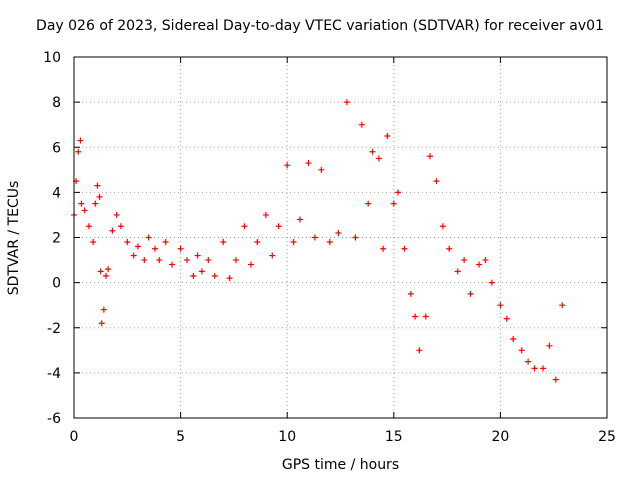 The height and width of the screenshot is (480, 640). I want to click on x-axis-label: GPS time / hours, so click(340, 465).